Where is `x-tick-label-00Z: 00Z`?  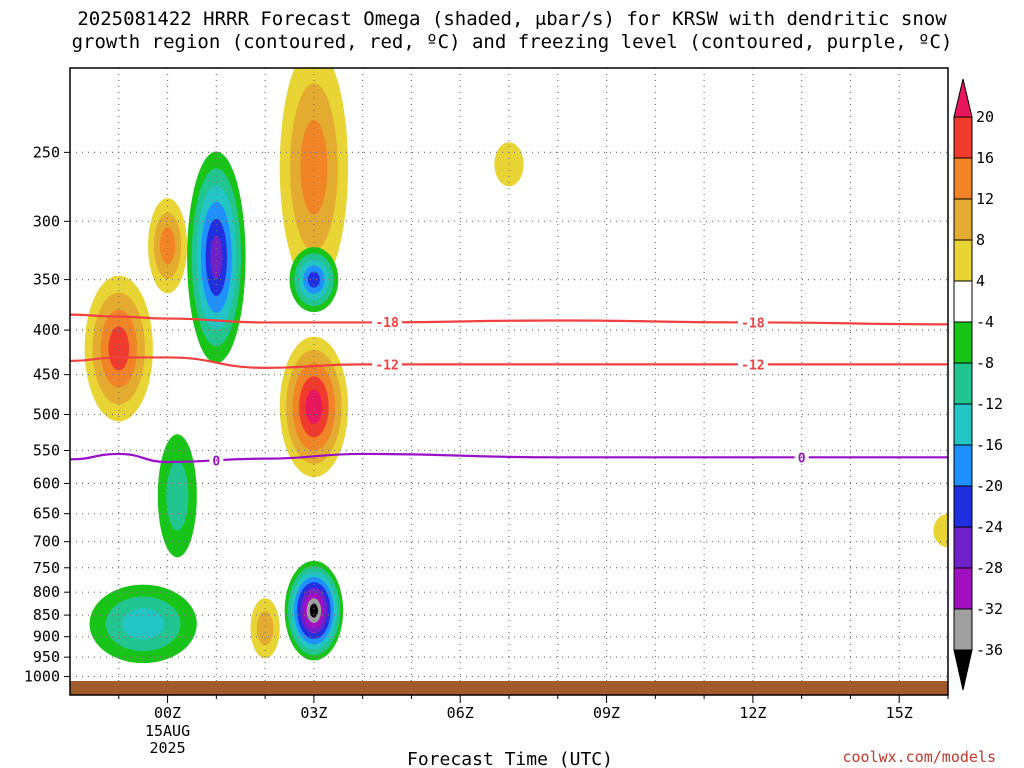
x-tick-label-00Z: 00Z is located at coordinates (167, 713).